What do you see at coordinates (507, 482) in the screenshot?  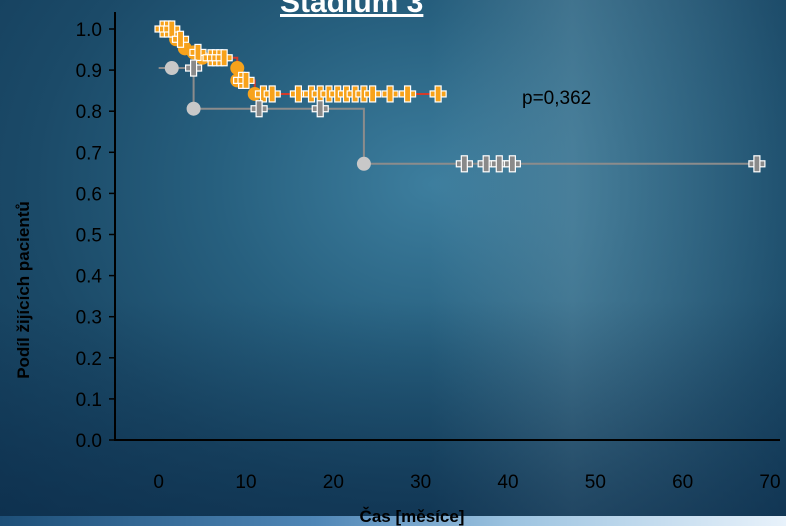 I see `x-tick-label: 40` at bounding box center [507, 482].